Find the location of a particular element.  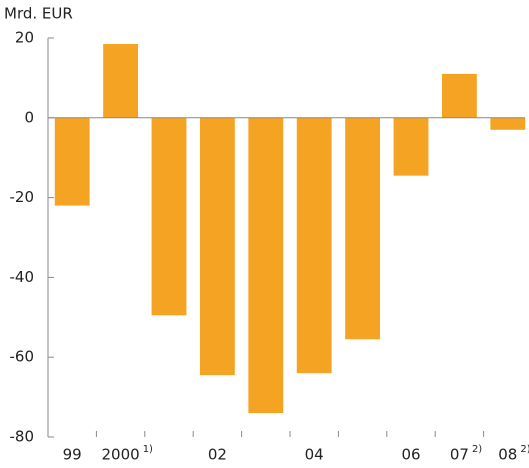

y-tick-label: 20 is located at coordinates (24, 38).